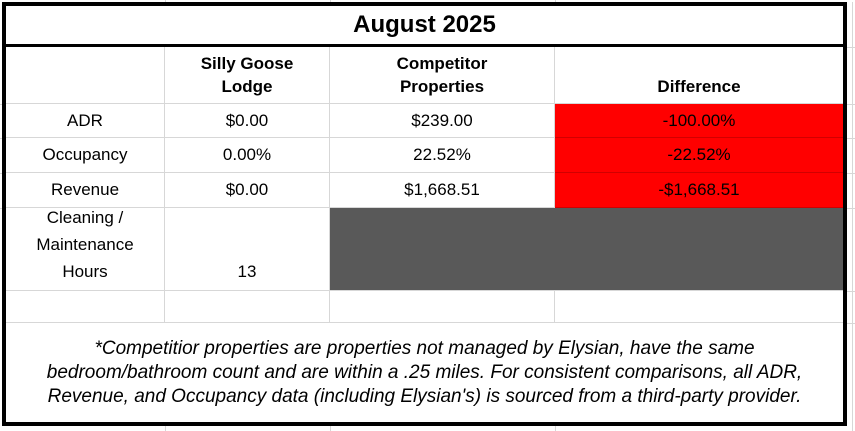 This screenshot has width=855, height=431. Describe the element at coordinates (85, 190) in the screenshot. I see `row-label-revenue: Revenue` at that location.